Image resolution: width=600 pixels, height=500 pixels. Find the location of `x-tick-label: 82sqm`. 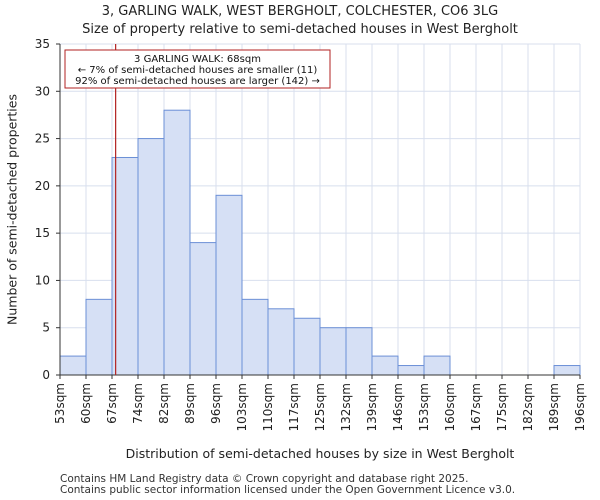

x-tick-label: 82sqm is located at coordinates (164, 403).